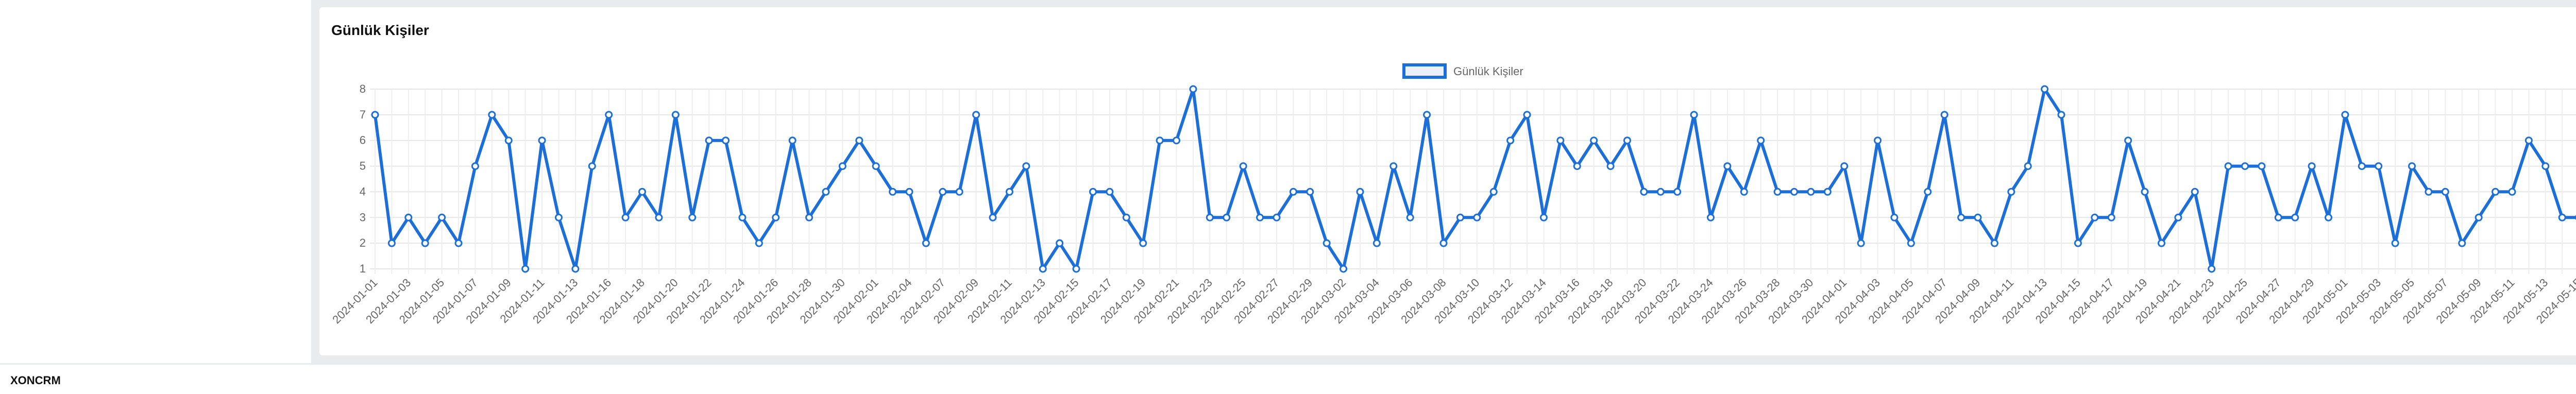  What do you see at coordinates (363, 242) in the screenshot?
I see `y-tick-label: 2` at bounding box center [363, 242].